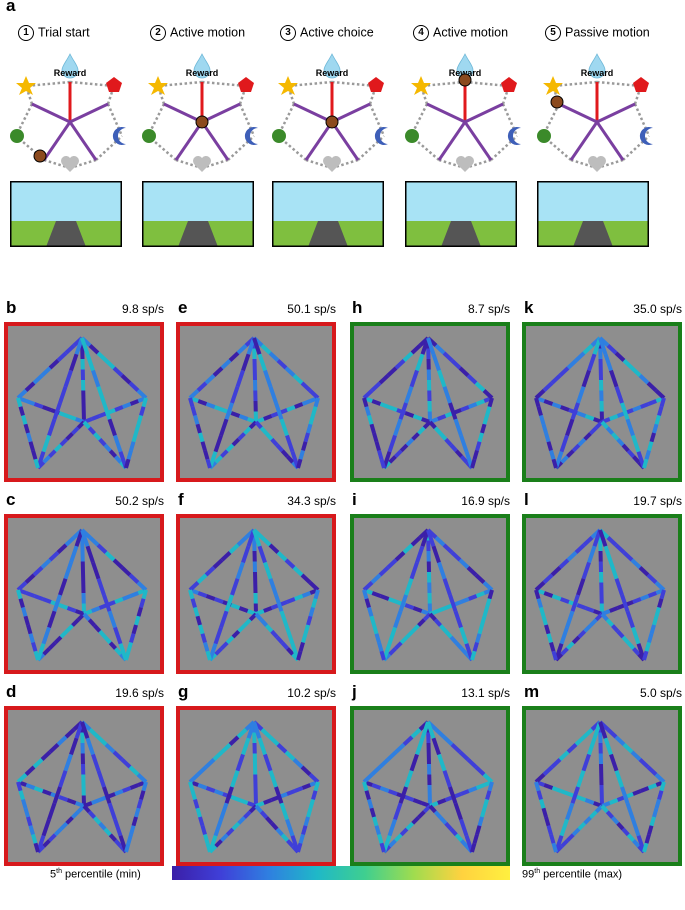 This screenshot has width=685, height=910. I want to click on peak-firing-rate: 9.8 sp/s, so click(142, 309).